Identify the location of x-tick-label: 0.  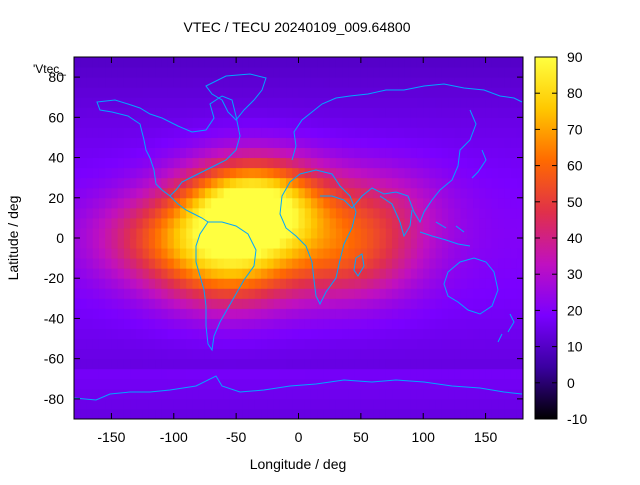
(299, 437).